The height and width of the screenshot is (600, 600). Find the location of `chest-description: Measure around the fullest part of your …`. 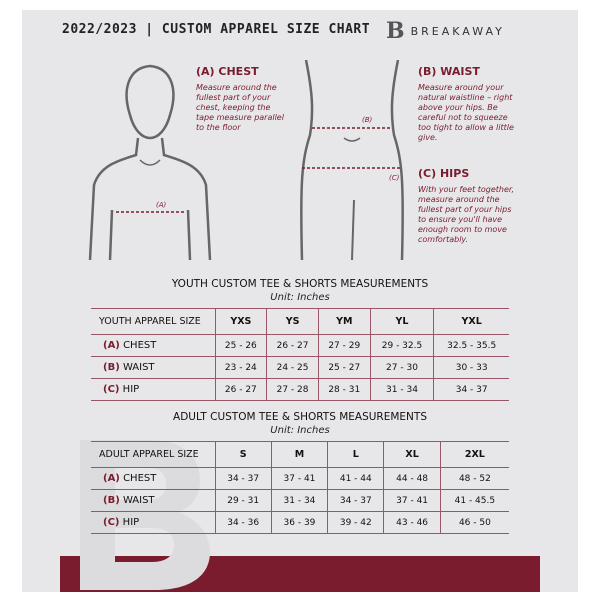

chest-description: Measure around the fullest part of your … is located at coordinates (240, 107).